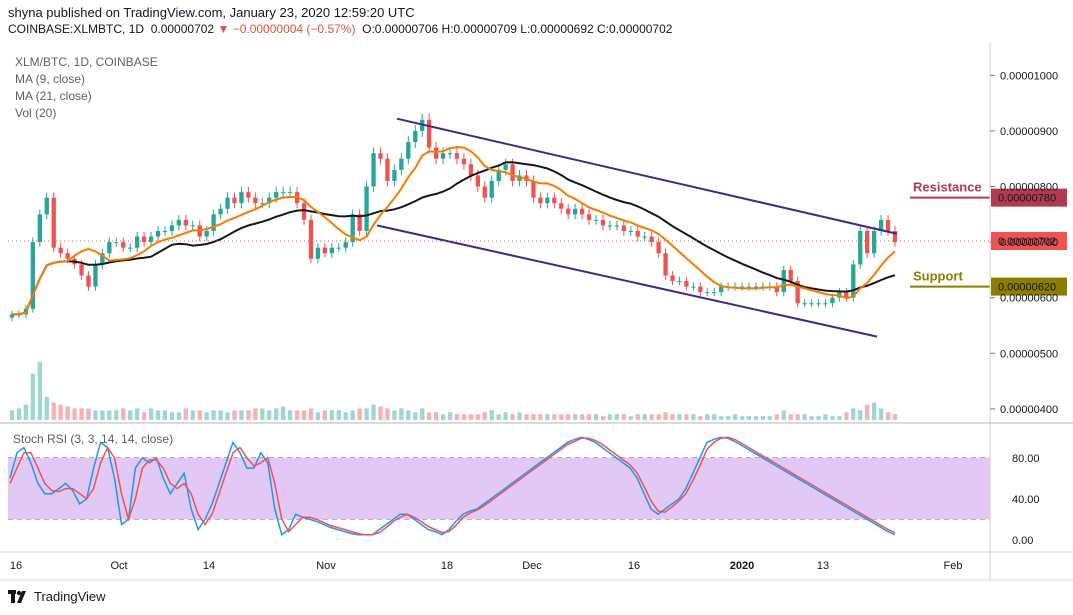 Image resolution: width=1073 pixels, height=615 pixels. I want to click on resistance-tag, so click(1029, 197).